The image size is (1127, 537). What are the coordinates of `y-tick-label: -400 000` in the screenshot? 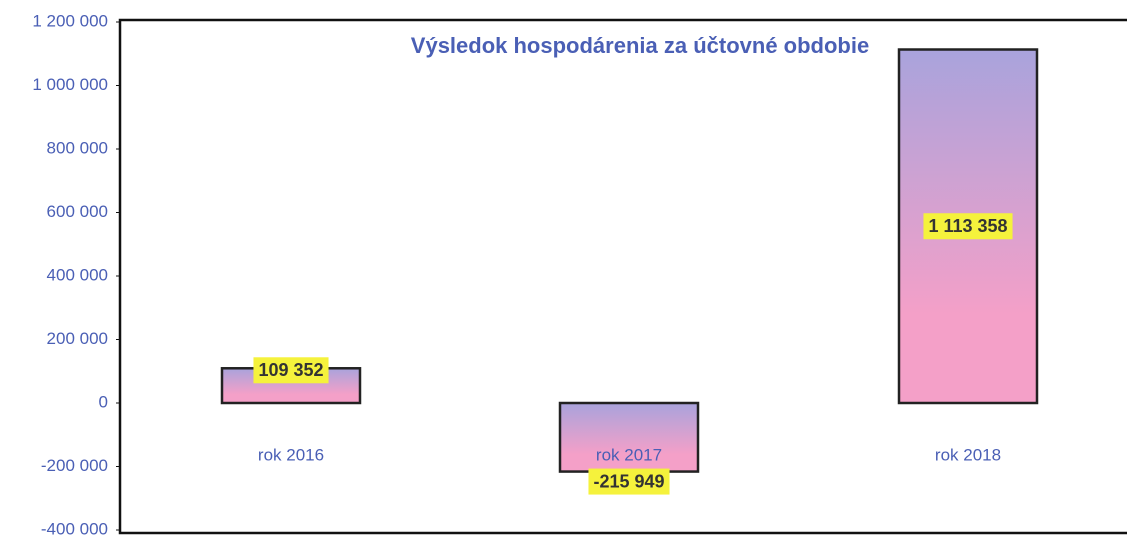 It's located at (74, 528).